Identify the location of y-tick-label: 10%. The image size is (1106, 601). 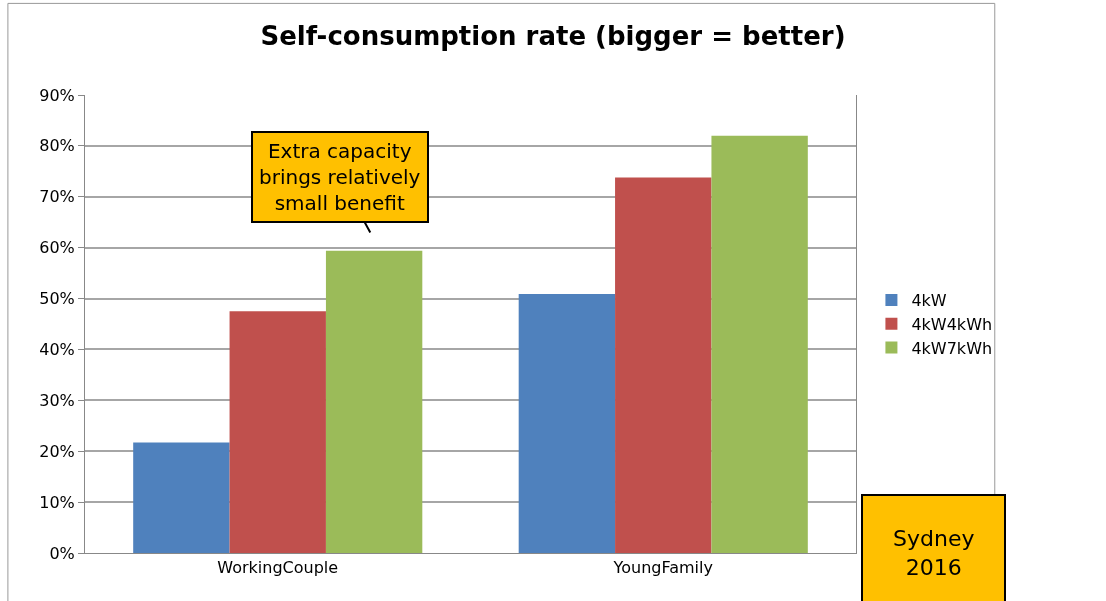
(57, 502).